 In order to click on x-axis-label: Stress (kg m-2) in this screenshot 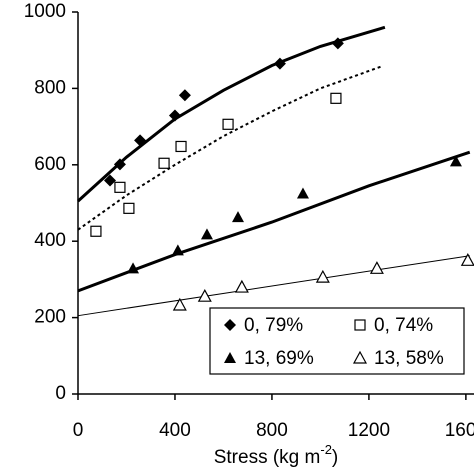, I will do `click(276, 455)`.